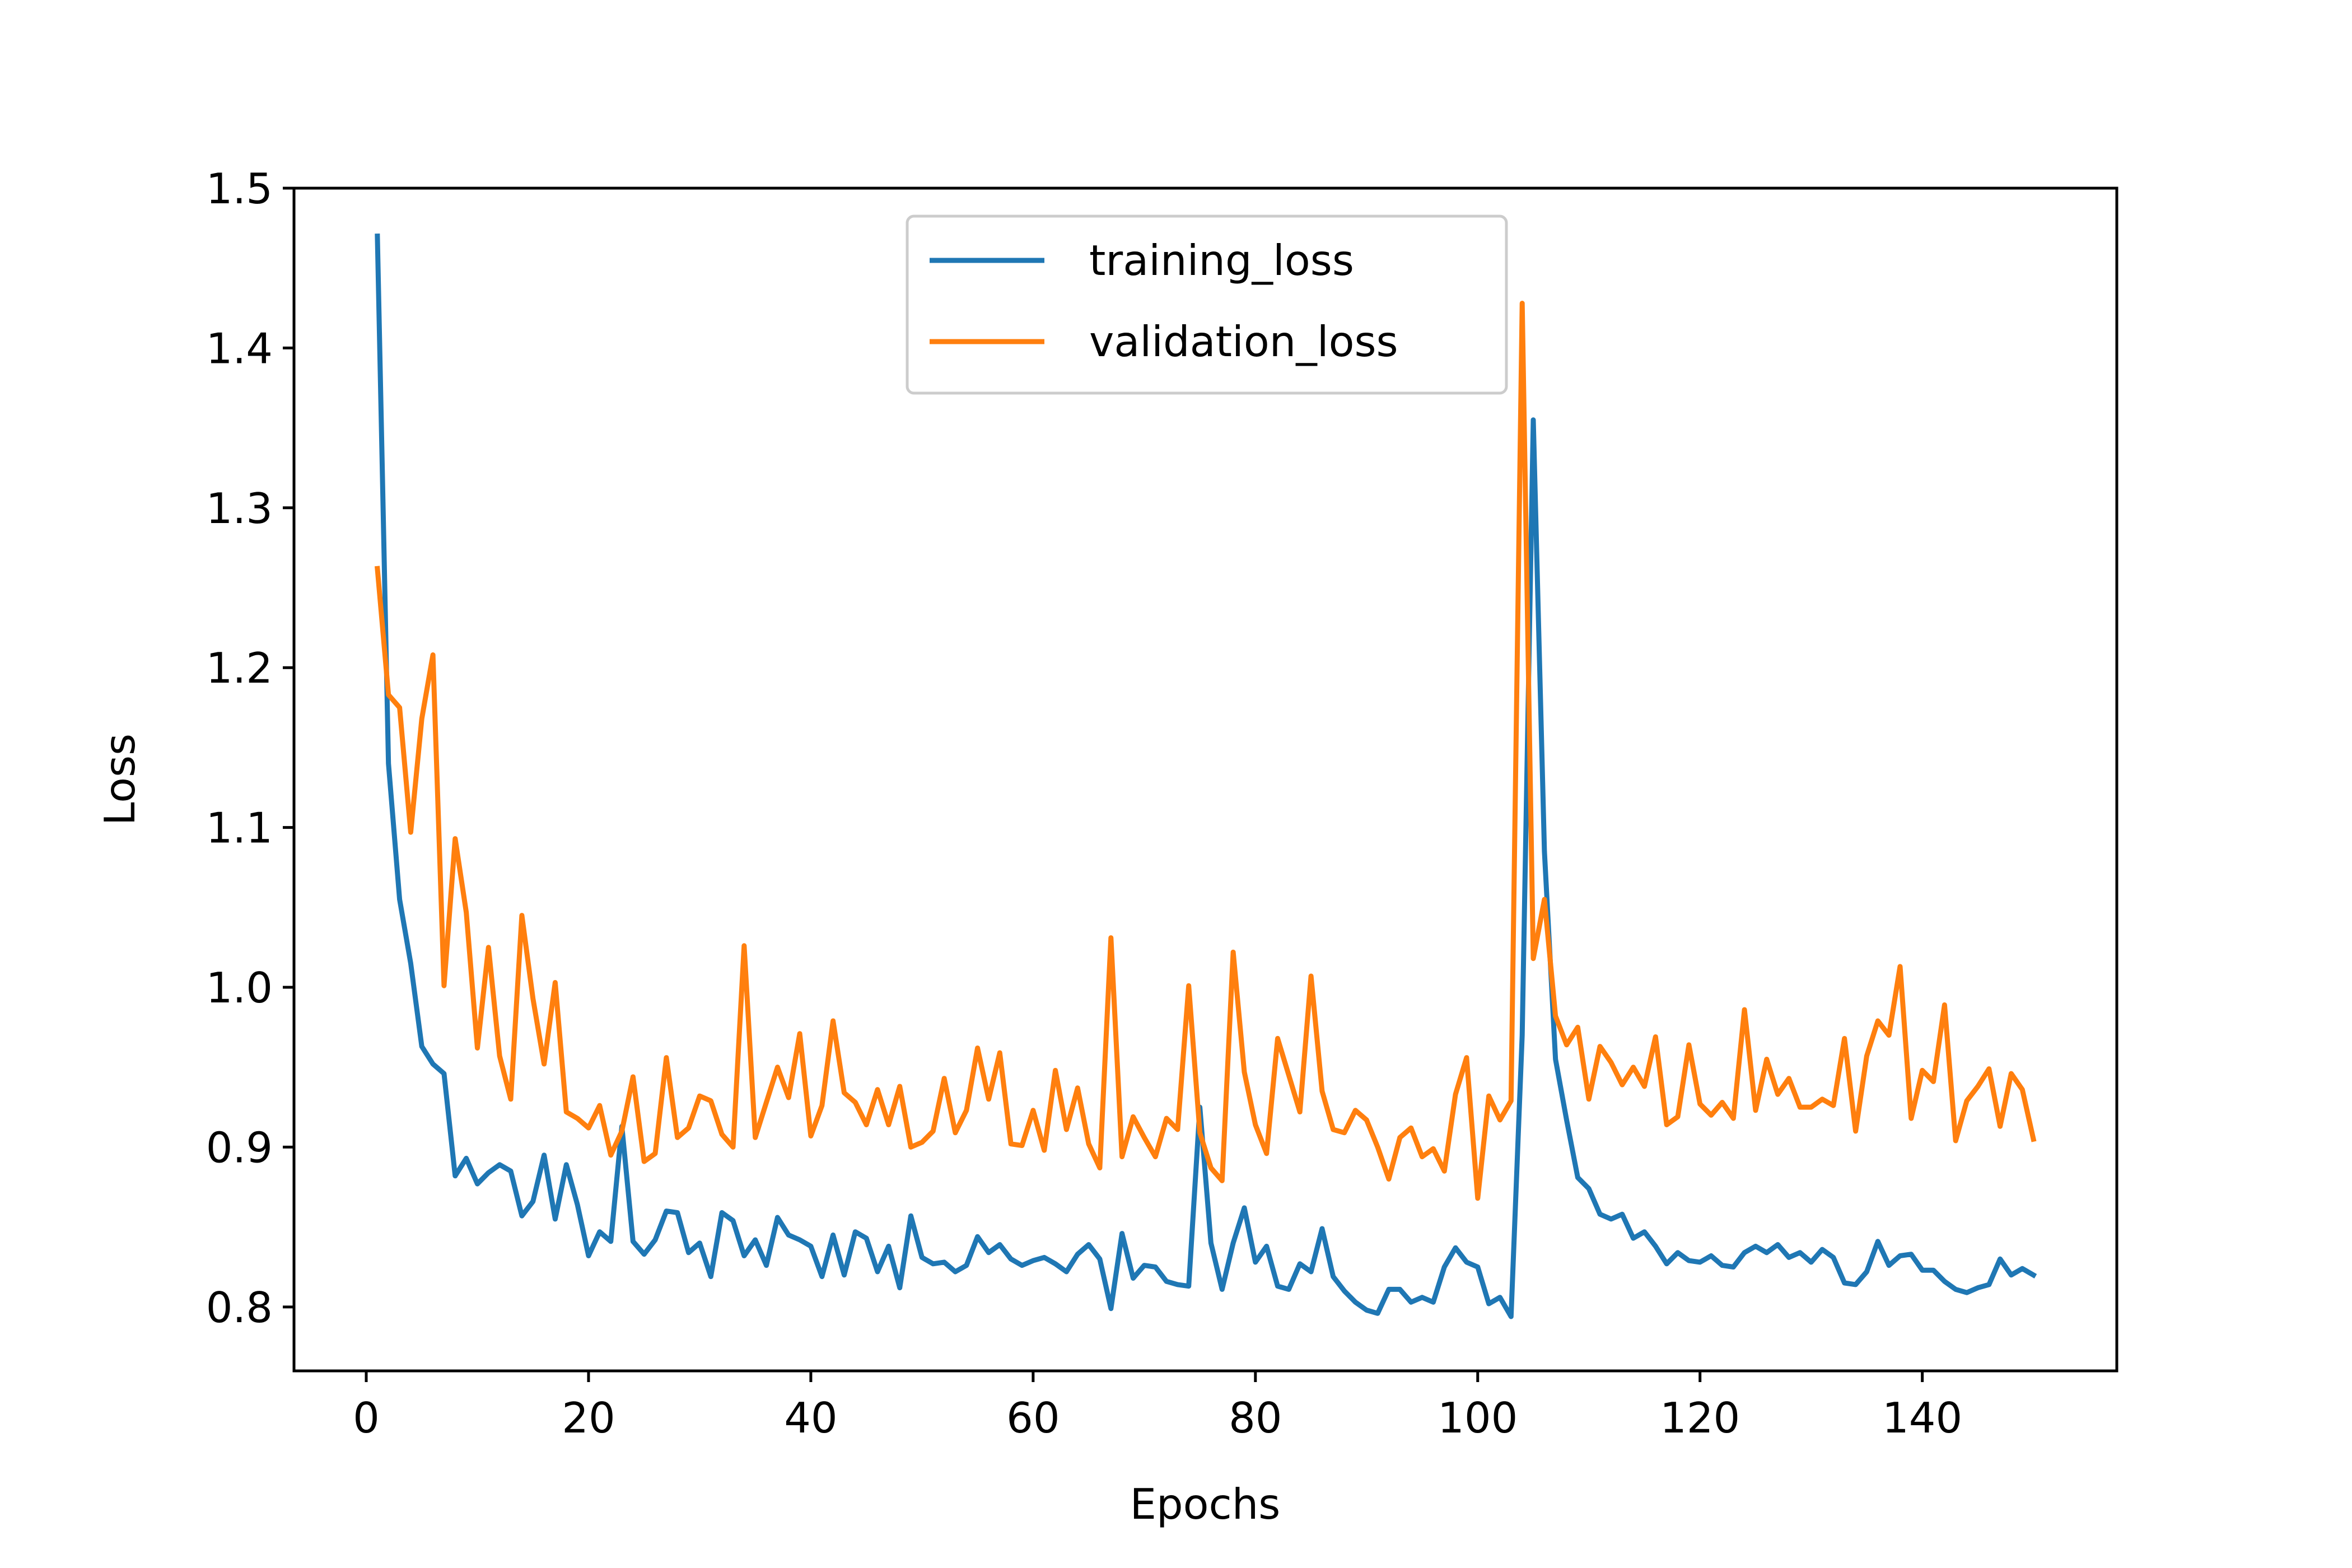 This screenshot has height=1568, width=2352. What do you see at coordinates (1243, 341) in the screenshot?
I see `legend-label-validation-loss: validation_loss` at bounding box center [1243, 341].